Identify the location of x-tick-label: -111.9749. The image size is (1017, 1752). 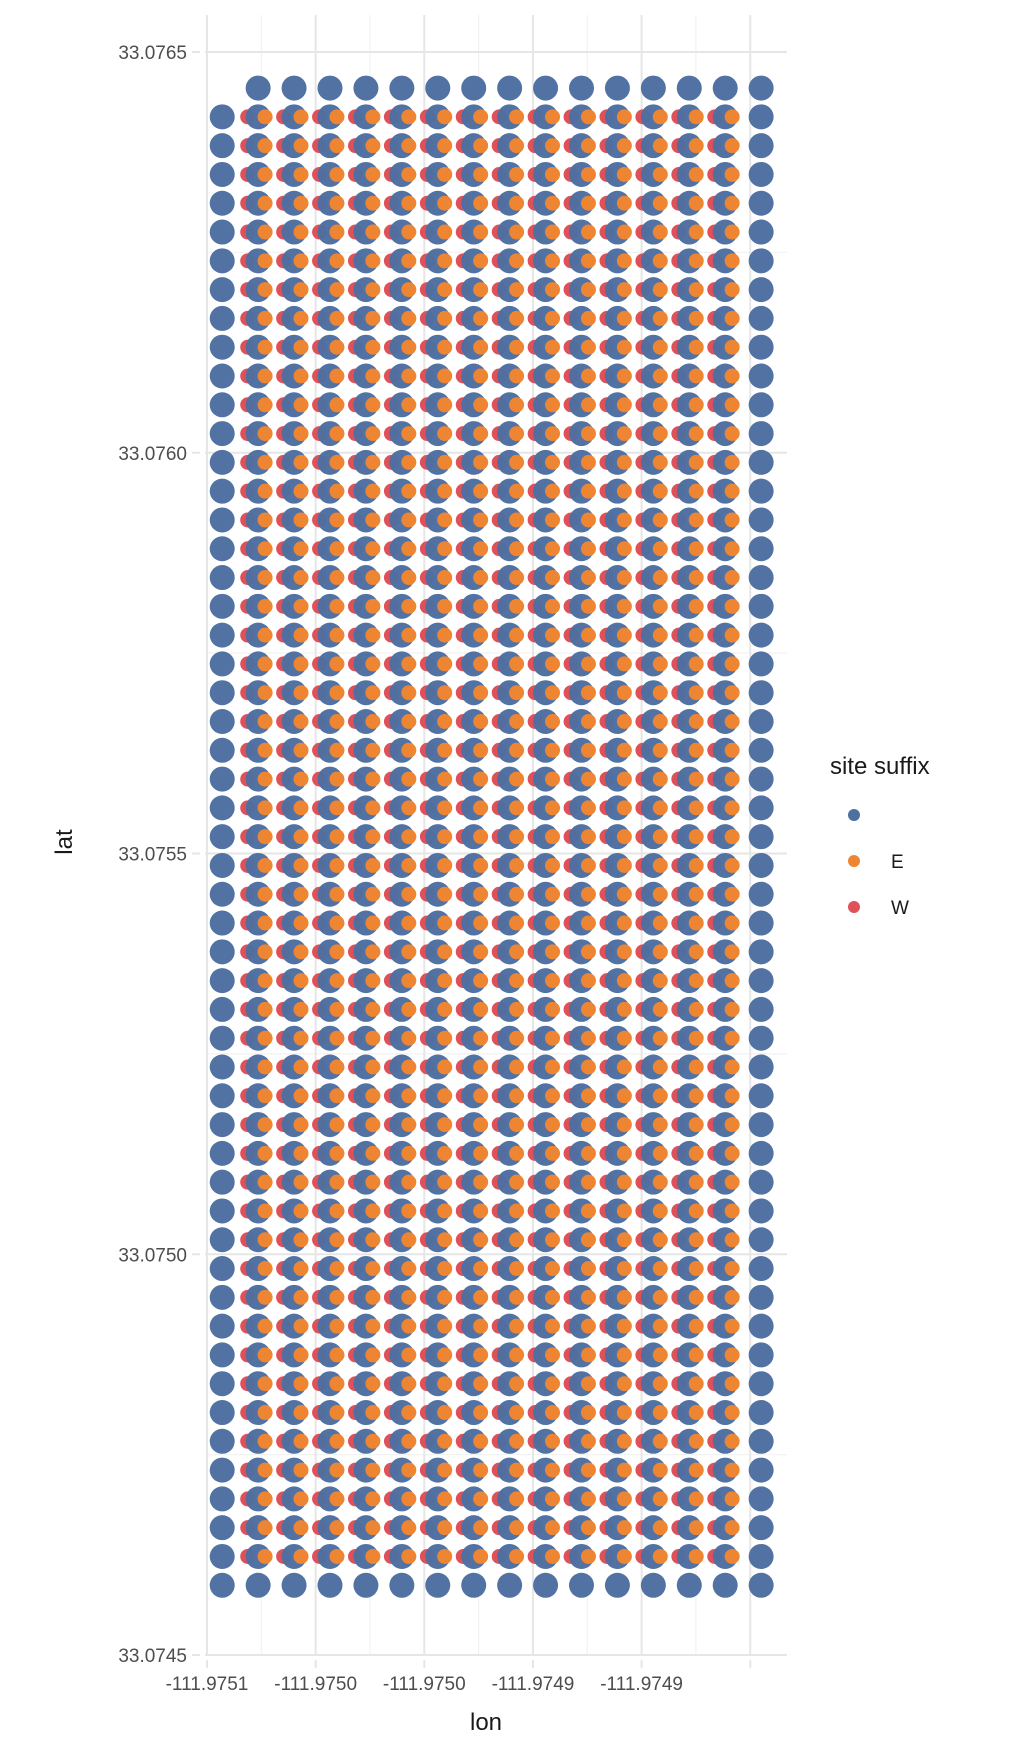
(533, 1684).